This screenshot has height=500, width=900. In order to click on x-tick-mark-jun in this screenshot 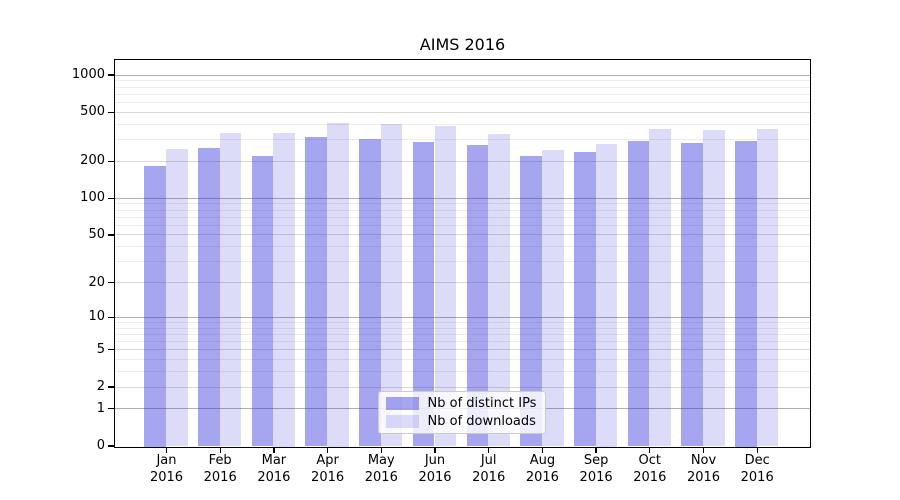, I will do `click(435, 450)`.